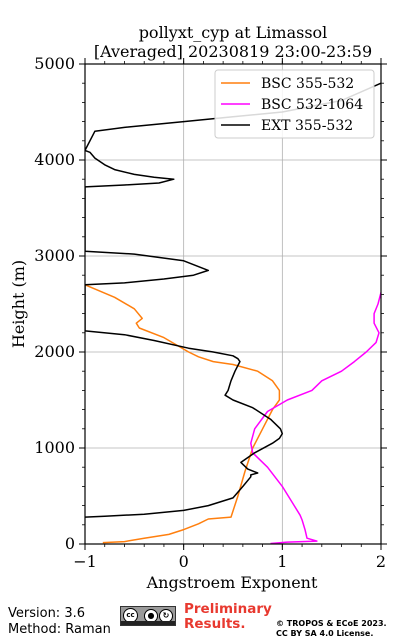  I want to click on copyright-line2: CC BY SA 4.0 License., so click(325, 633).